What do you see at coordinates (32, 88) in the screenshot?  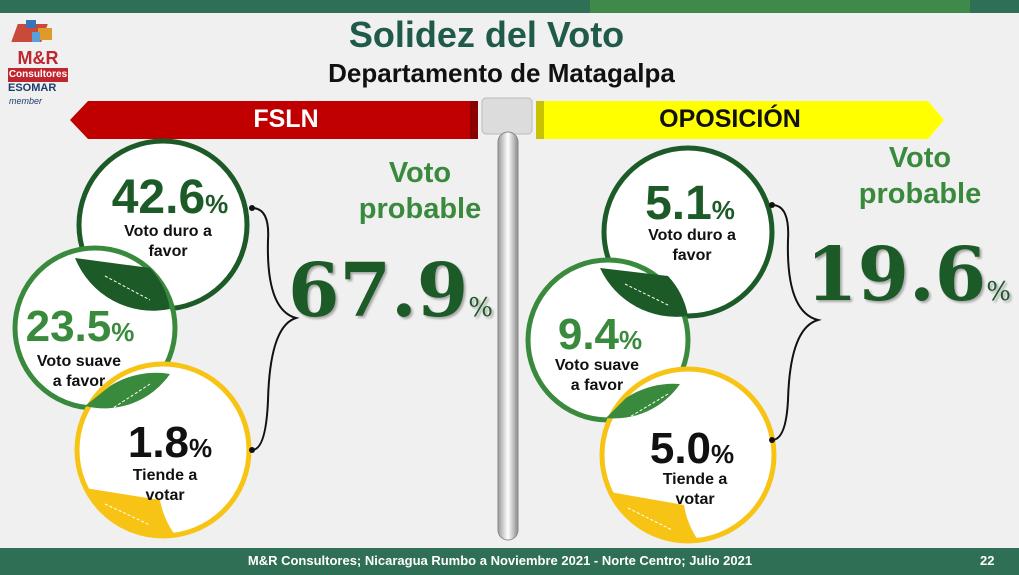 I see `logo-esomar: ESOMAR` at bounding box center [32, 88].